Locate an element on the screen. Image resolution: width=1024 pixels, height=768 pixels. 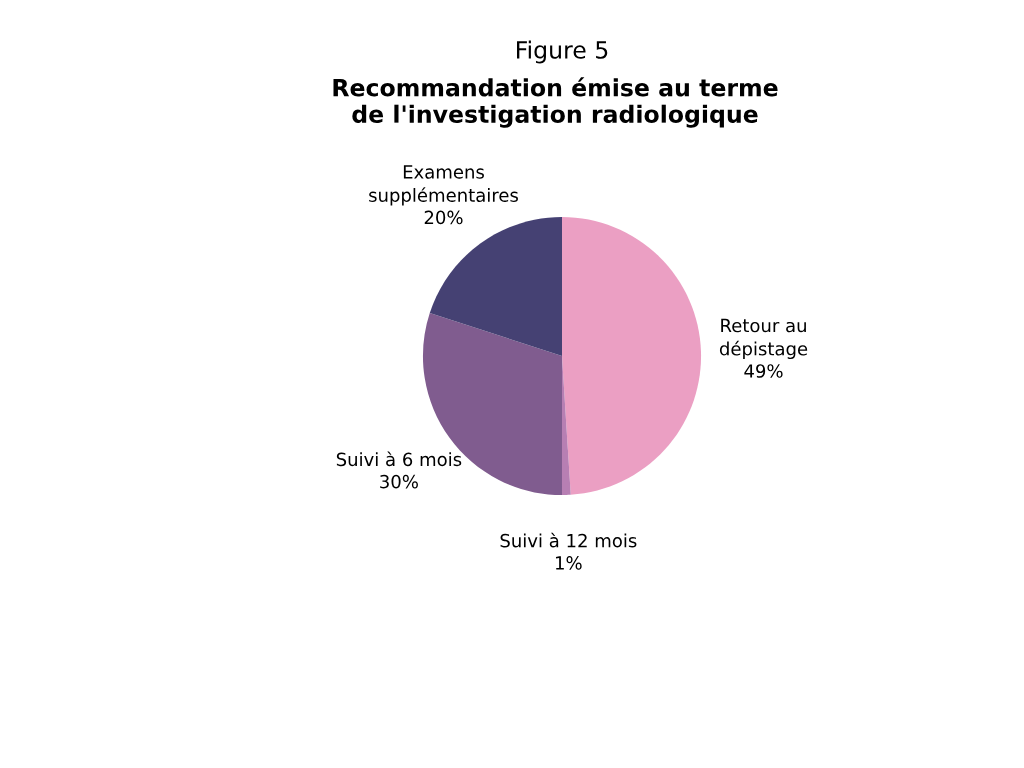
slice-label: Suivi à 6 mois is located at coordinates (399, 459).